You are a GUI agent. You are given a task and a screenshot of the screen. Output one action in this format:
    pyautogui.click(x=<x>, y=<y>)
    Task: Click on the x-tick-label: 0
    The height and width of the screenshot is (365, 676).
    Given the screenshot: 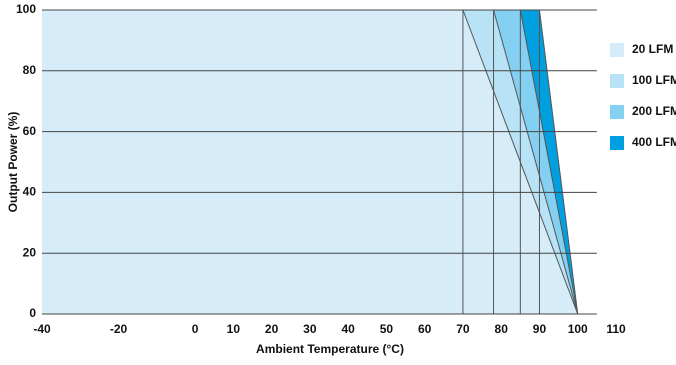 What is the action you would take?
    pyautogui.click(x=195, y=329)
    